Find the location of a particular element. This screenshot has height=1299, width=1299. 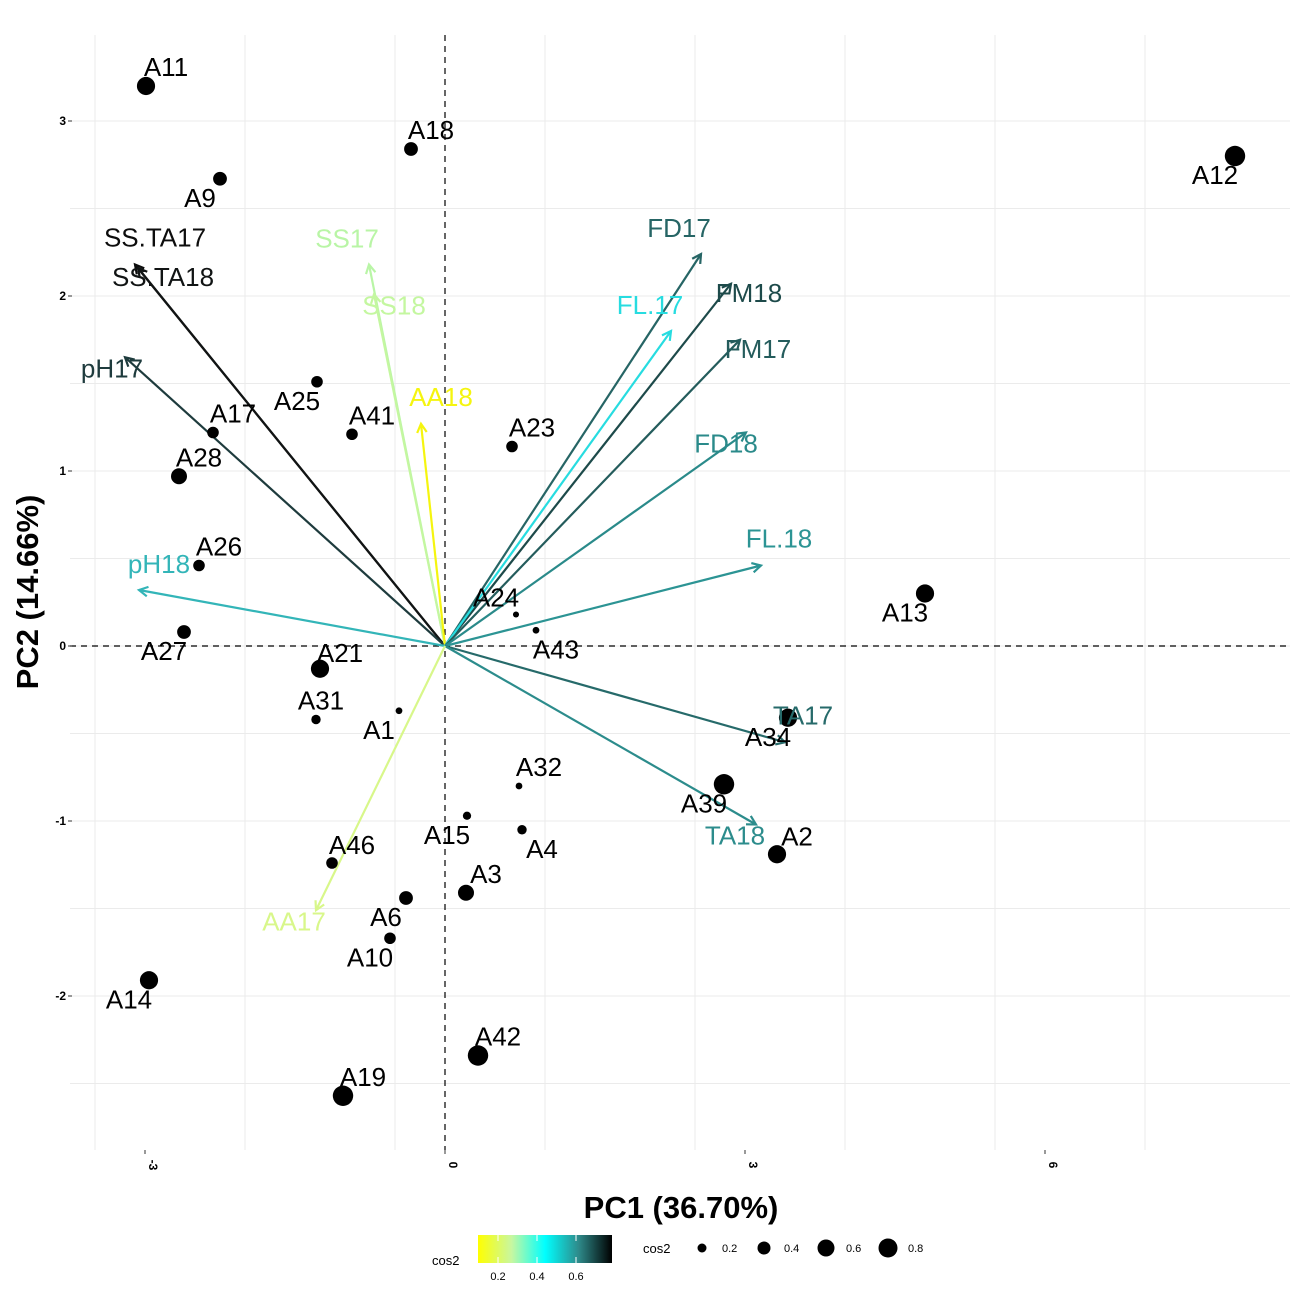

variable-label: FD17 is located at coordinates (679, 228).